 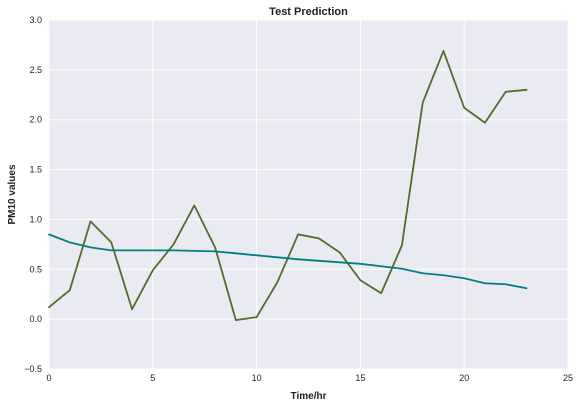 I want to click on y-tick-label: −0.5, so click(x=33, y=369).